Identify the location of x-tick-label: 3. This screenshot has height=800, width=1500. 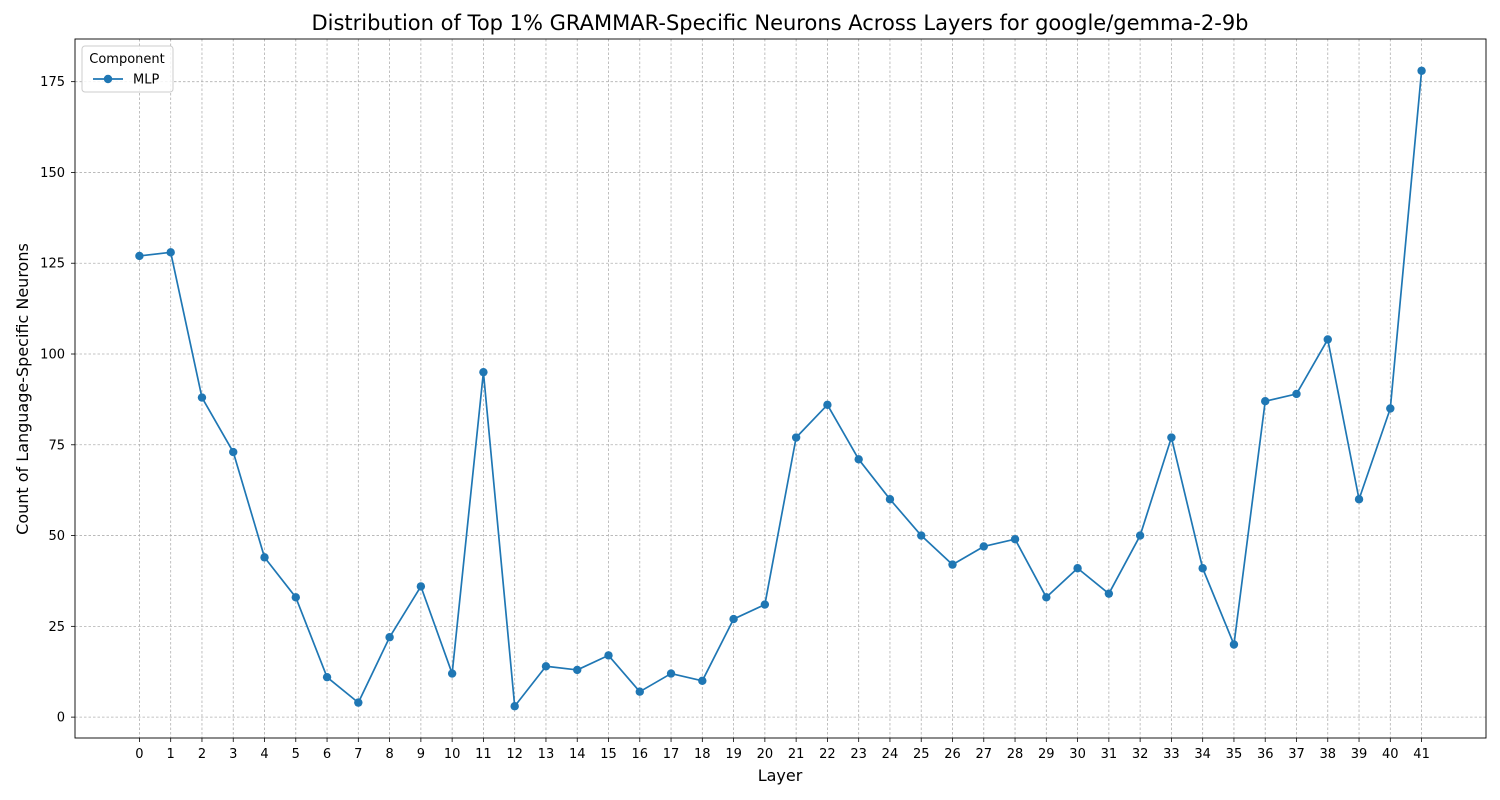
(233, 754).